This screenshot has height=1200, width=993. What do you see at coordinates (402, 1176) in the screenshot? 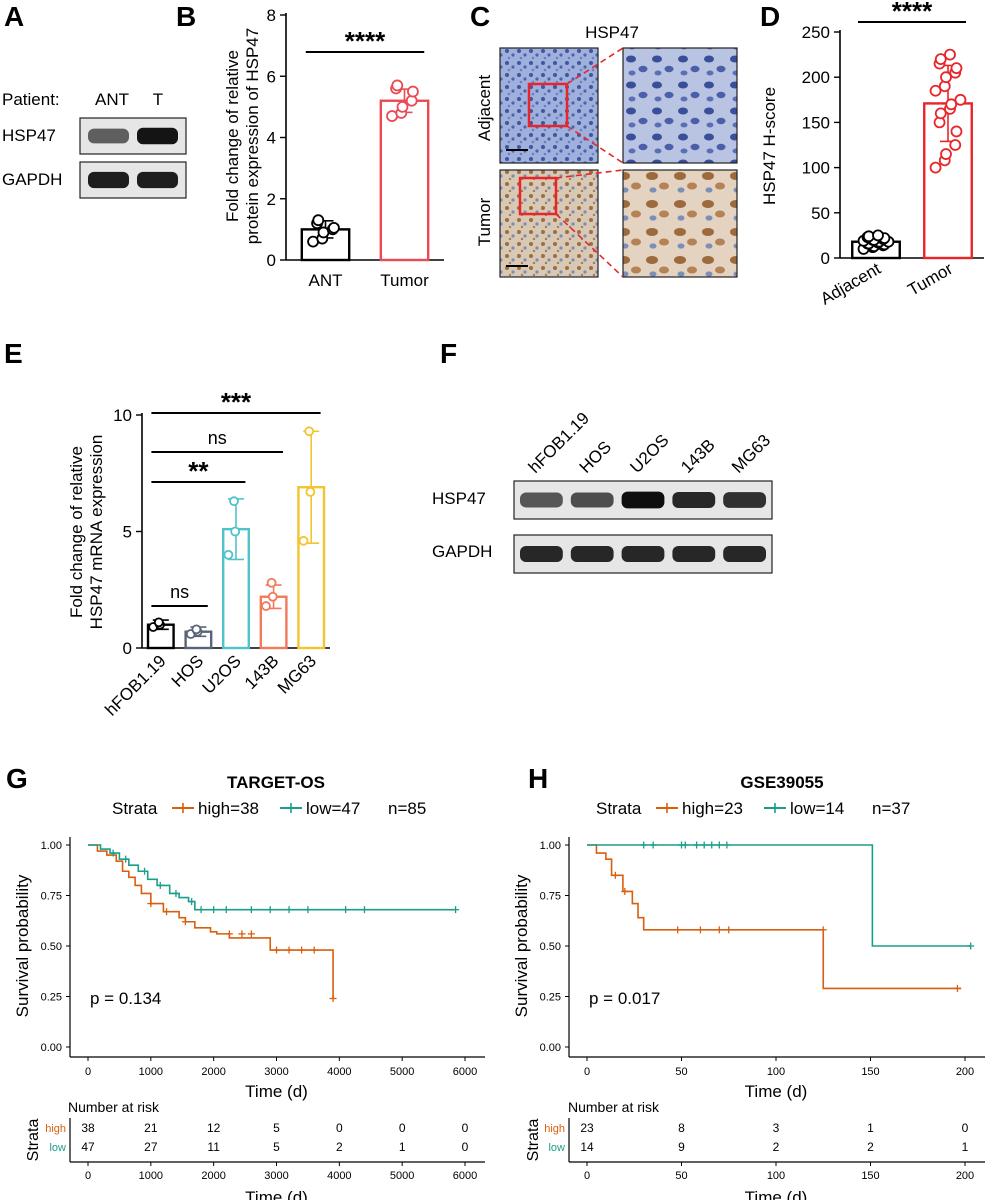
I see `risk-x-tick-label: 5000` at bounding box center [402, 1176].